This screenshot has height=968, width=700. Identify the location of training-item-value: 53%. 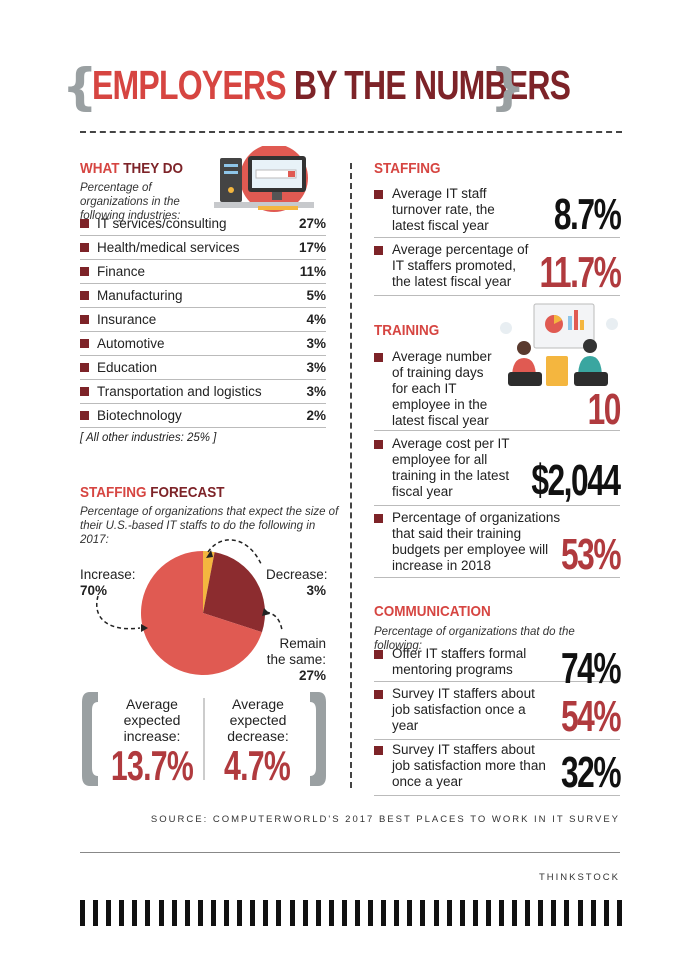
(591, 554).